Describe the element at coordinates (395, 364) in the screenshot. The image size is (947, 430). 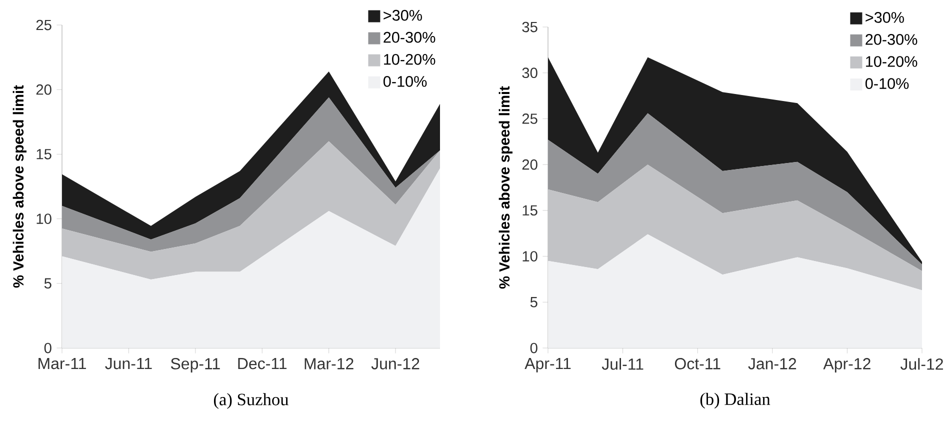
I see `x-tick-label: Jun-12` at that location.